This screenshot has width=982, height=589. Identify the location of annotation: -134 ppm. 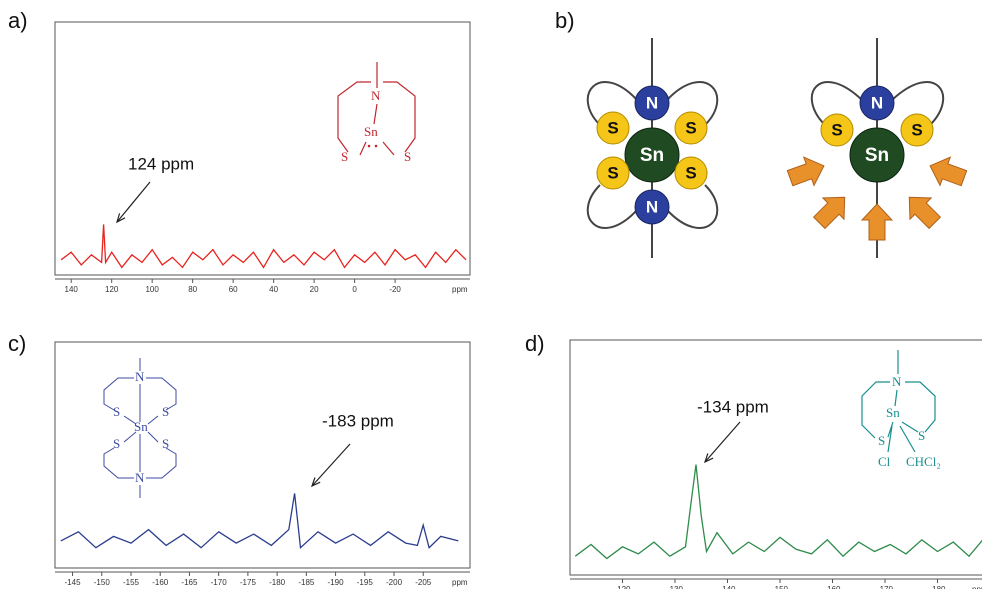
(733, 406).